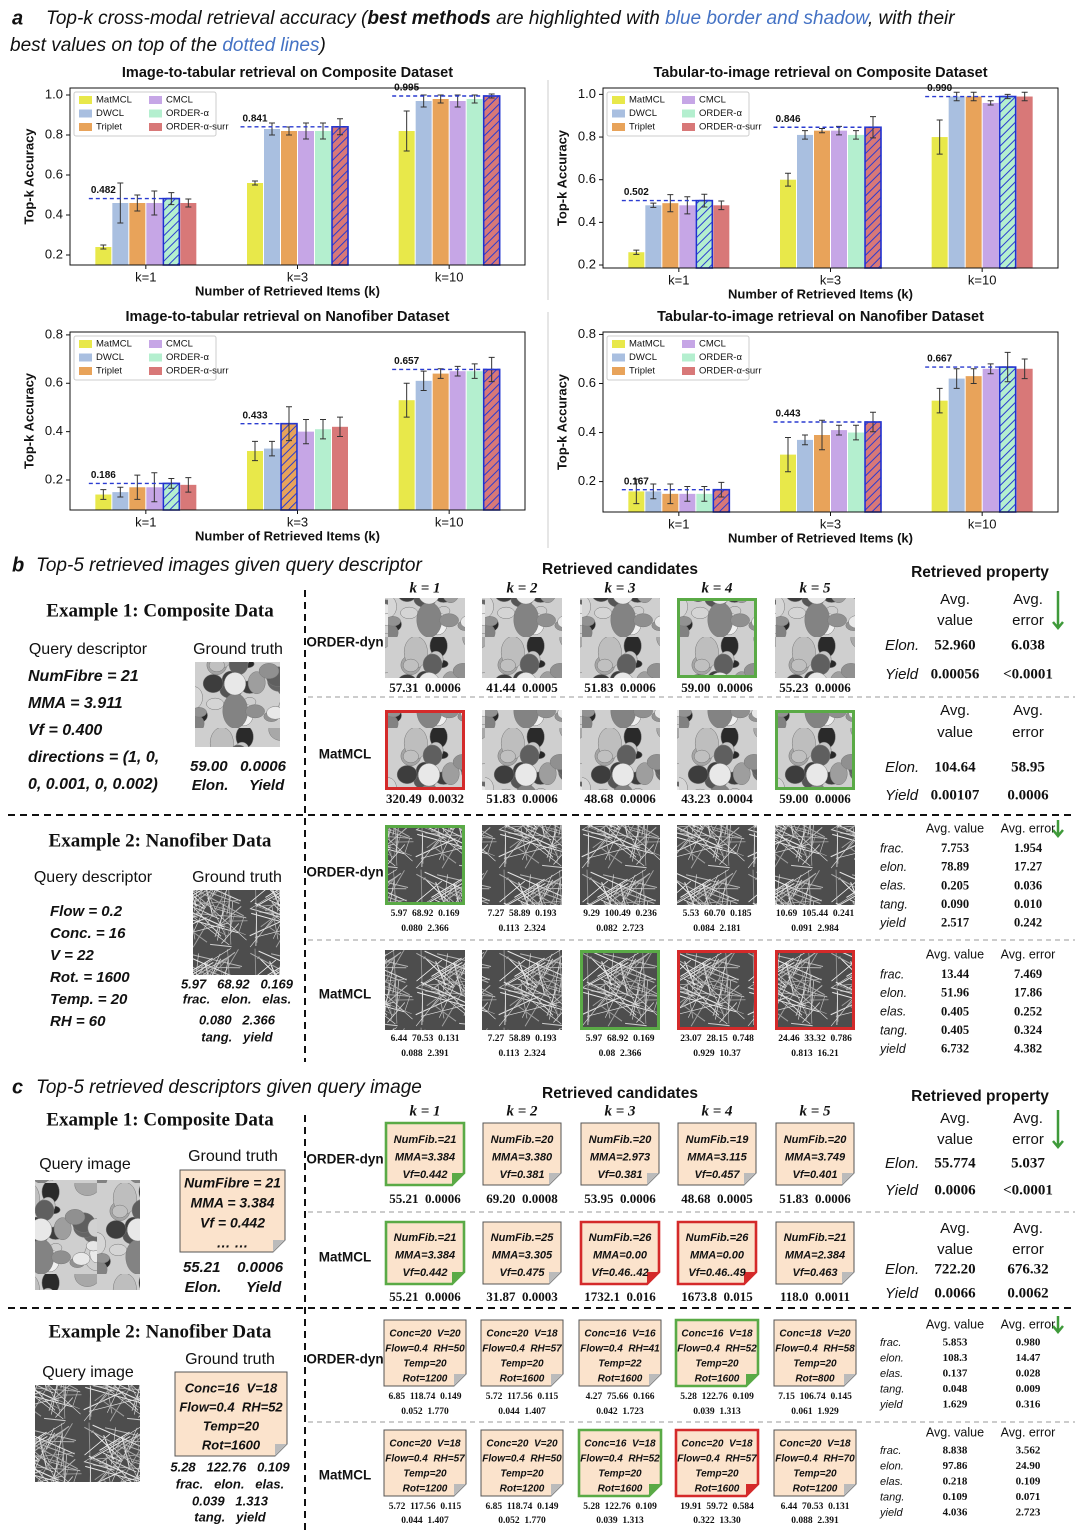  I want to click on legend-label: ORDER-α-surr, so click(197, 127).